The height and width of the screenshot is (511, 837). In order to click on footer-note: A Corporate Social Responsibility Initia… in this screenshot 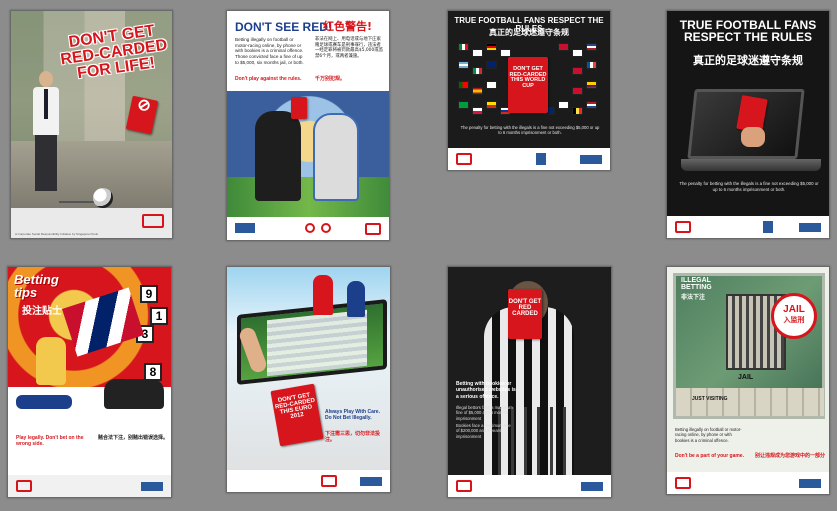, I will do `click(57, 234)`.